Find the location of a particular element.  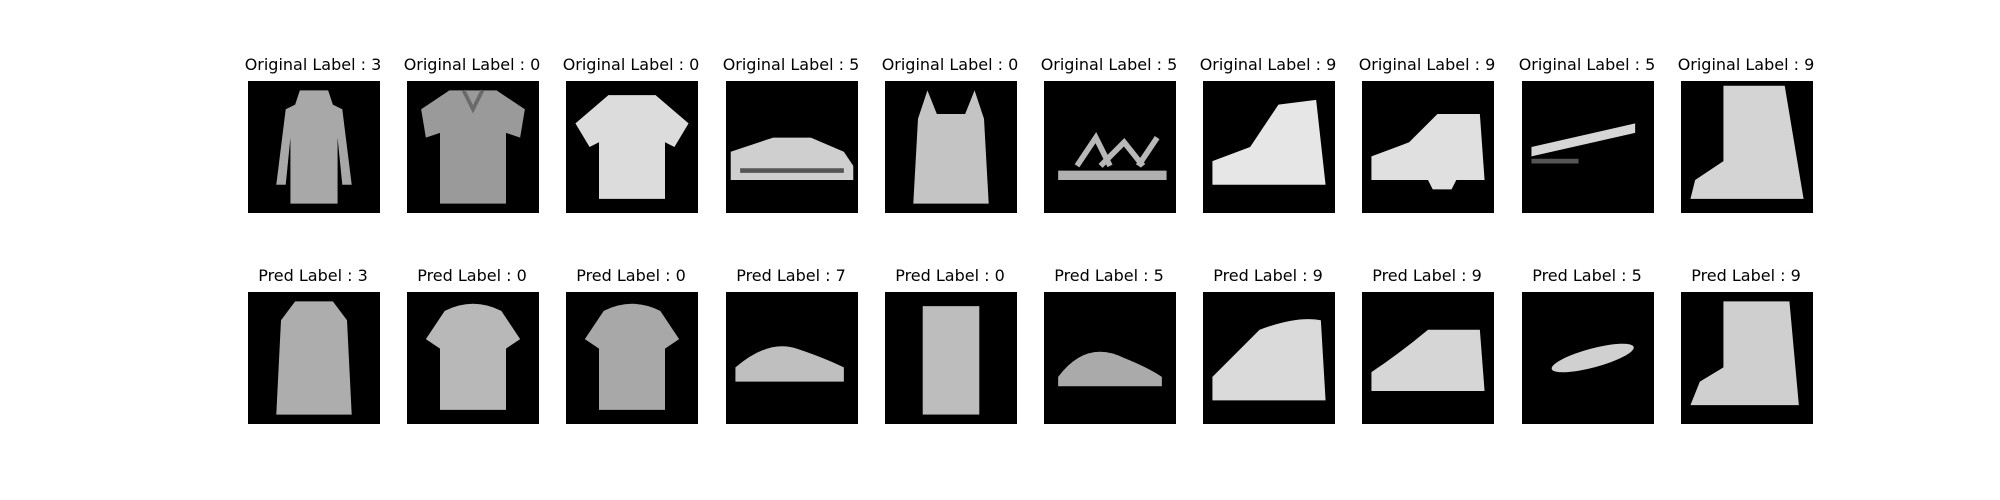

pred-cell: Pred Label : 3 is located at coordinates (313, 356).